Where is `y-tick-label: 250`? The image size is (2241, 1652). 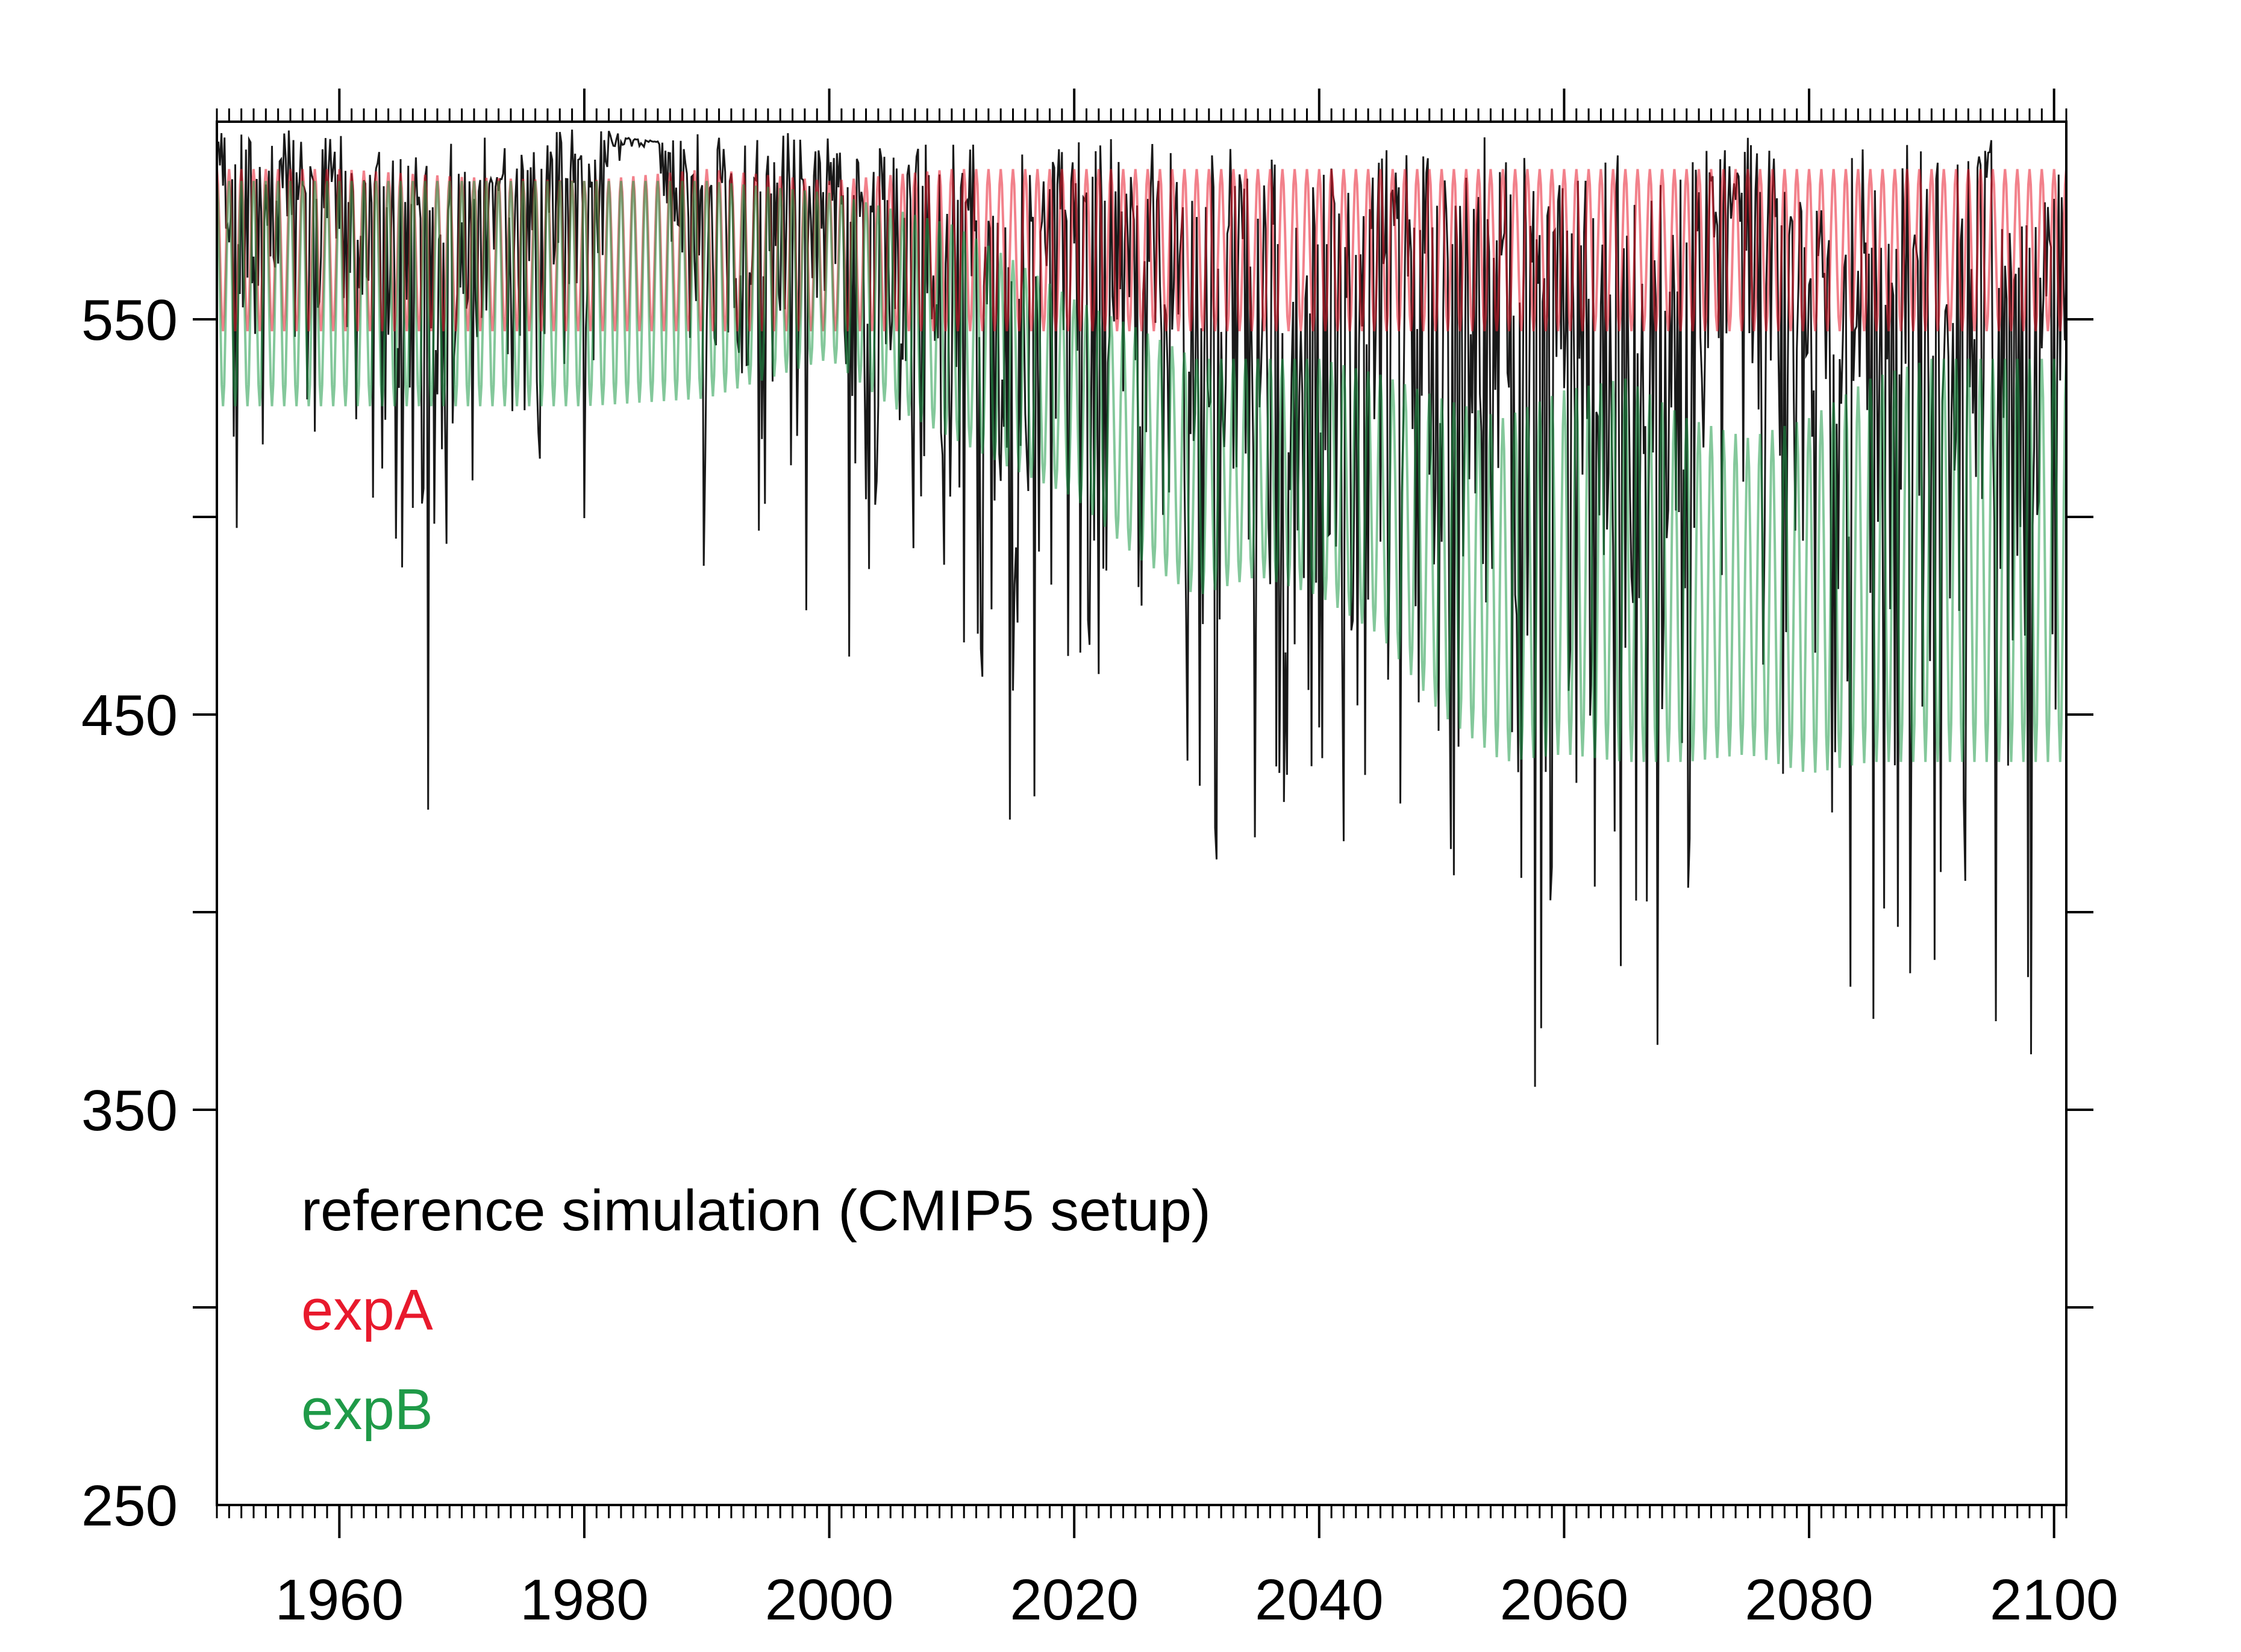
y-tick-label: 250 is located at coordinates (129, 1506).